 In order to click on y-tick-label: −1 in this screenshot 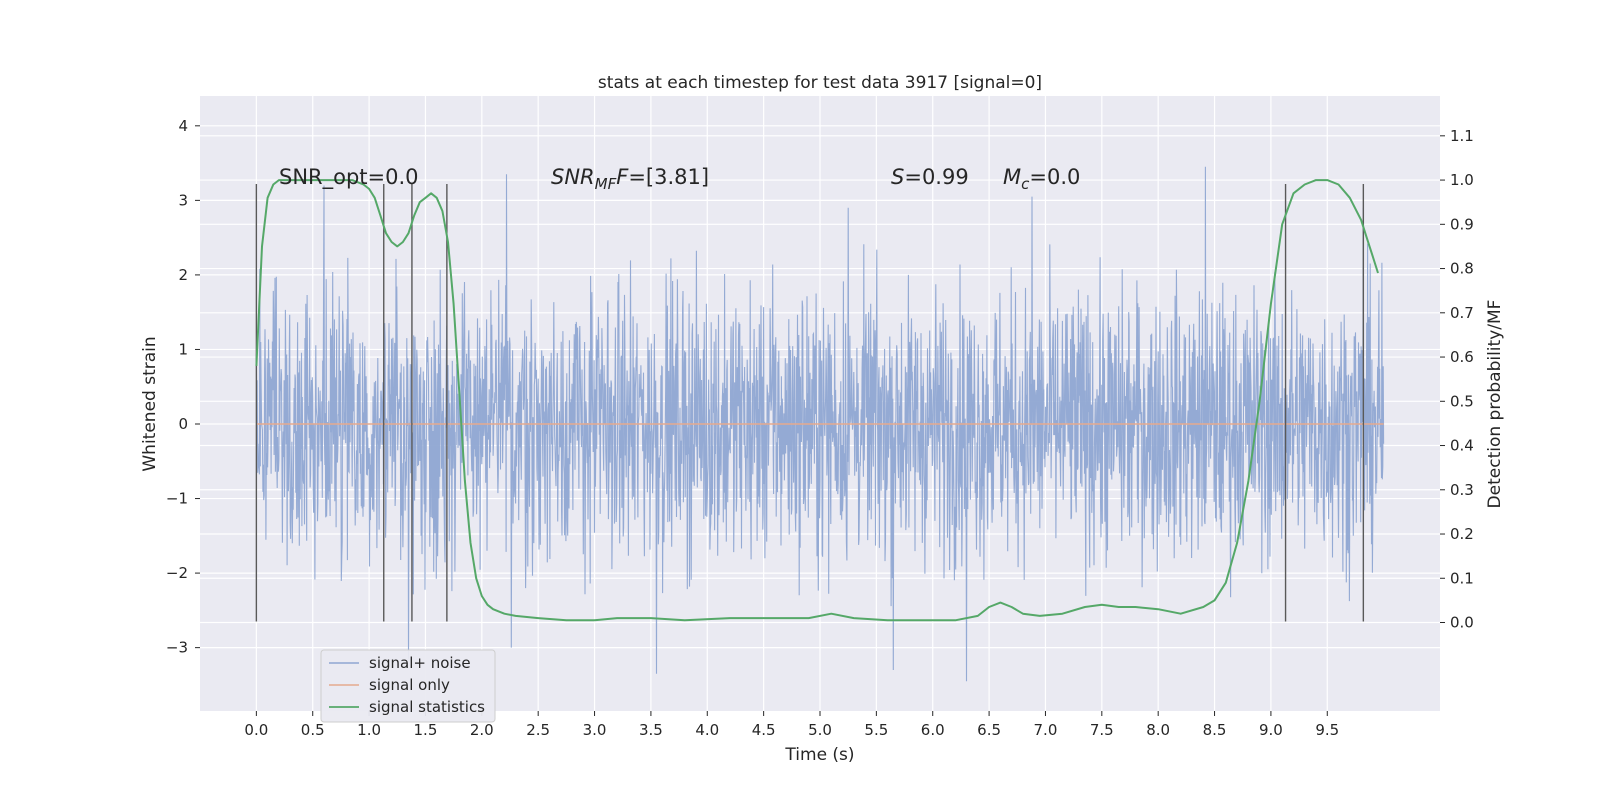, I will do `click(177, 499)`.